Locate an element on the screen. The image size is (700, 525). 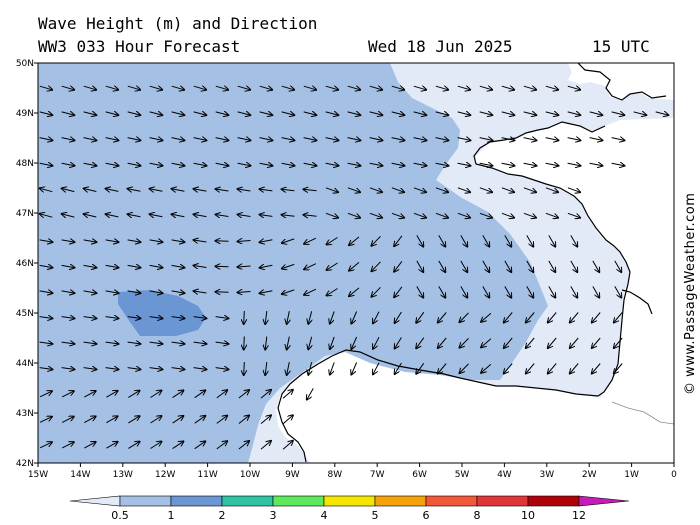
latitude-axis: 50N 49N 48N 47N 46N 45N 44N 43N 42N is located at coordinates (27, 264).